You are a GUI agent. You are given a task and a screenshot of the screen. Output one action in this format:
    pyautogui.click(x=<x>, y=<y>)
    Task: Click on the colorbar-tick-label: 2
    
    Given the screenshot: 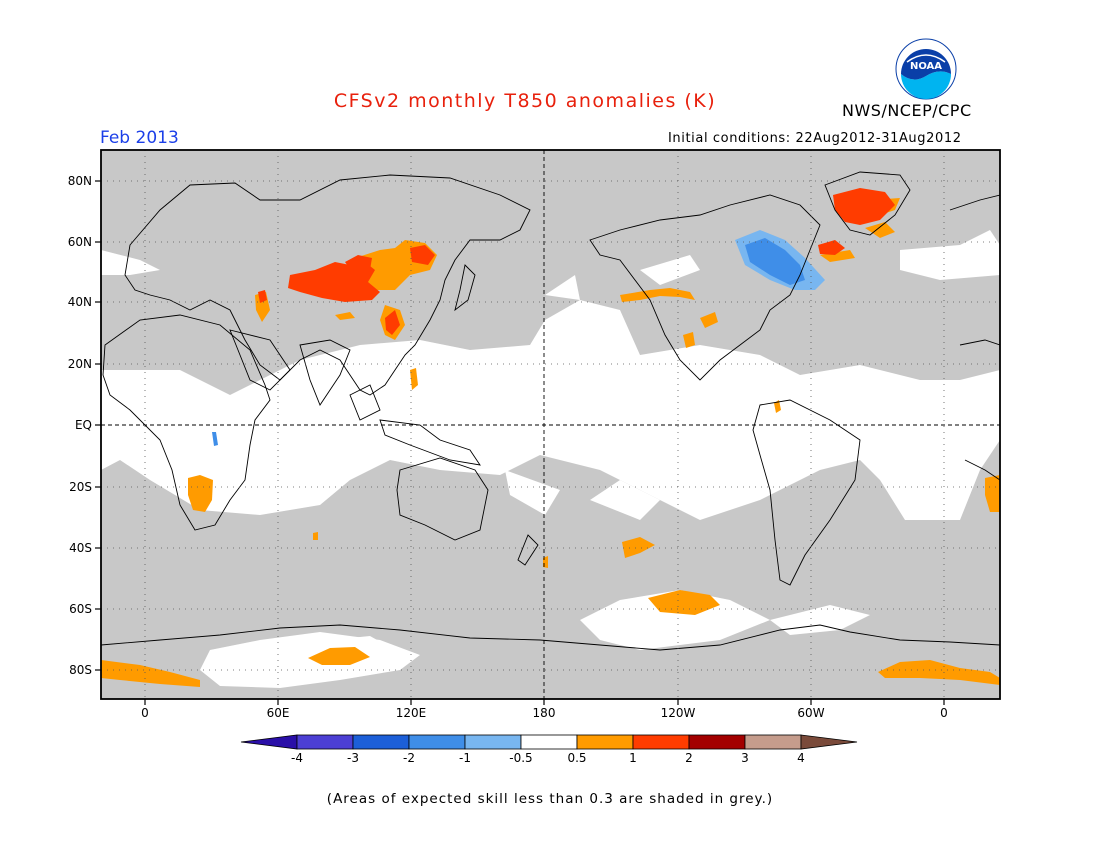 What is the action you would take?
    pyautogui.click(x=689, y=758)
    